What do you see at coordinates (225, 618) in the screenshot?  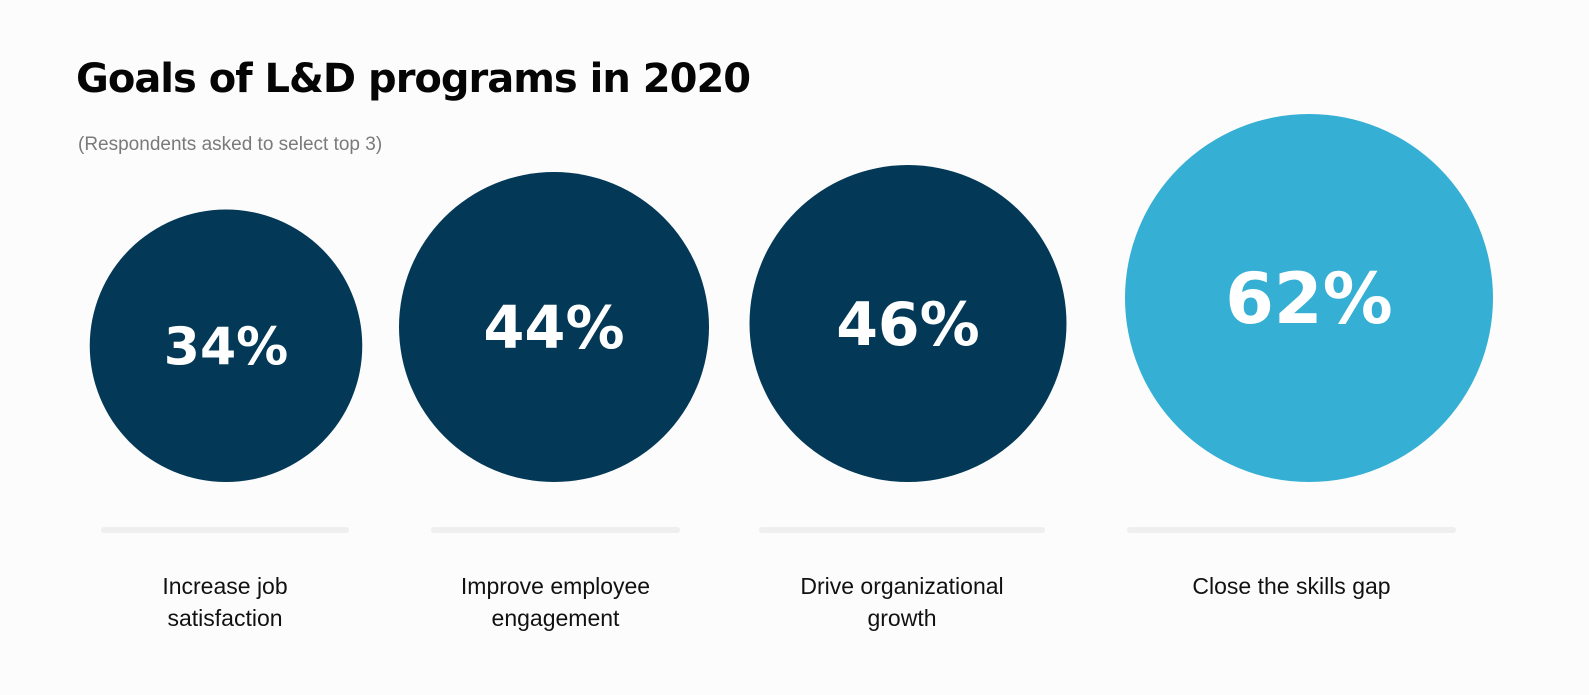 I see `category-label-line: satisfaction` at bounding box center [225, 618].